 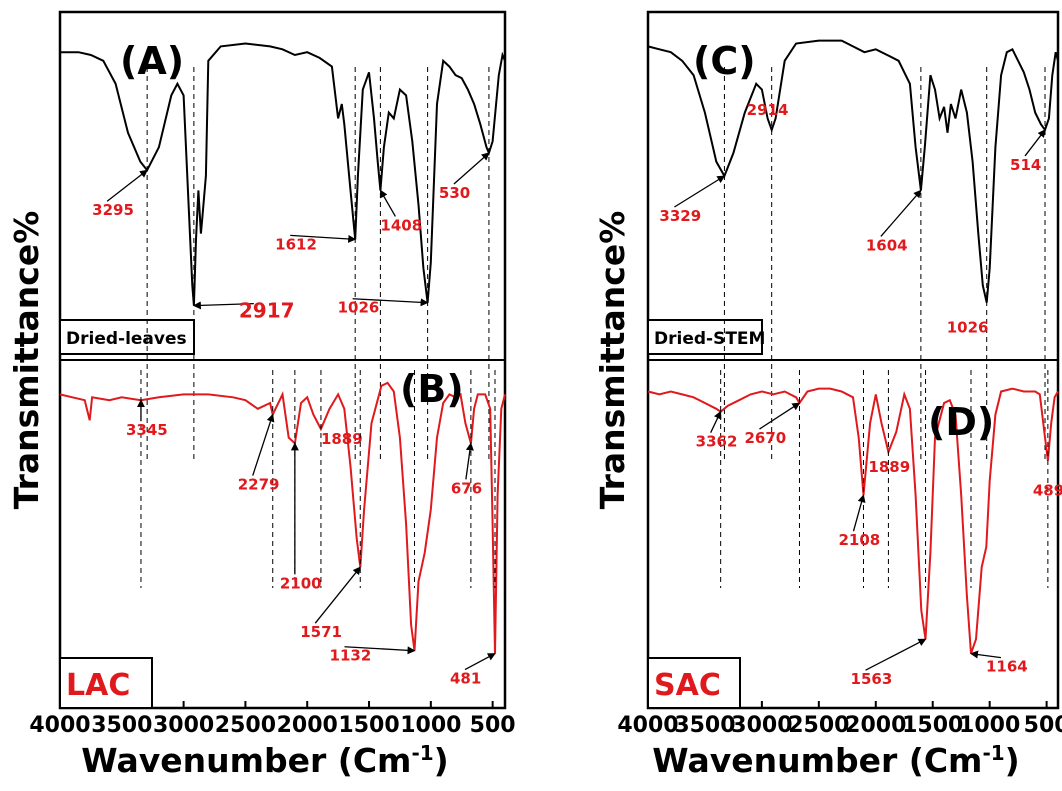 What do you see at coordinates (267, 311) in the screenshot?
I see `peak-label: 2917` at bounding box center [267, 311].